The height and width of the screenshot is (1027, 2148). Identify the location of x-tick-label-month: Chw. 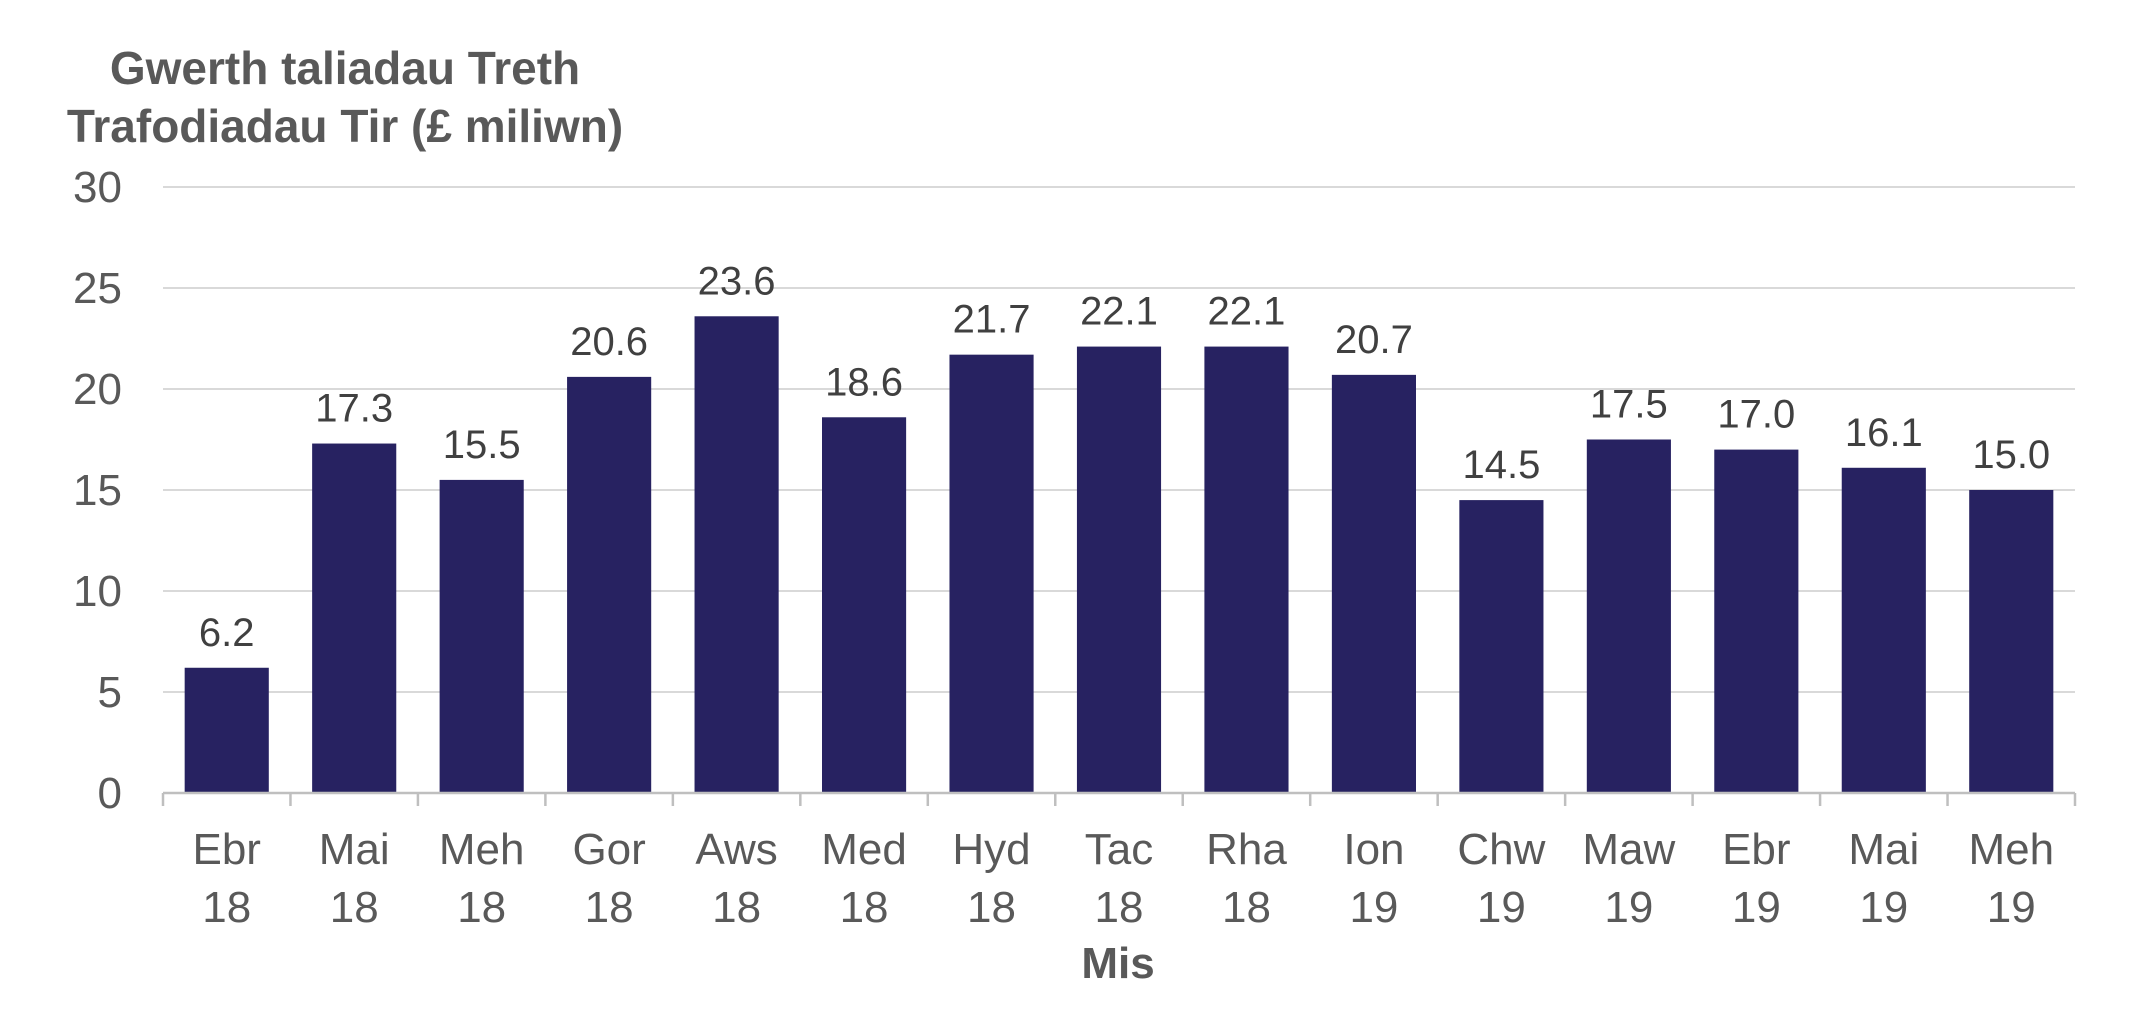
(1501, 849).